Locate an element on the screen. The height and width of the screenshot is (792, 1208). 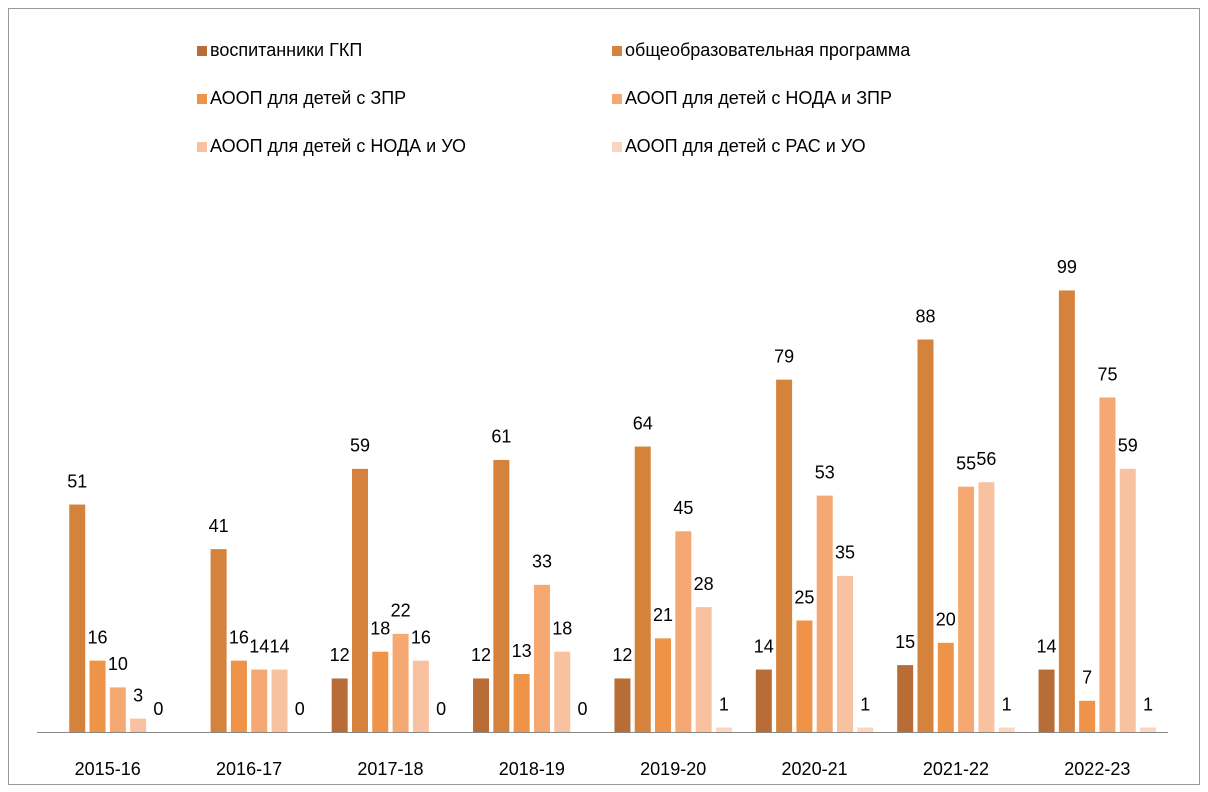
data-label: 75 is located at coordinates (1107, 374).